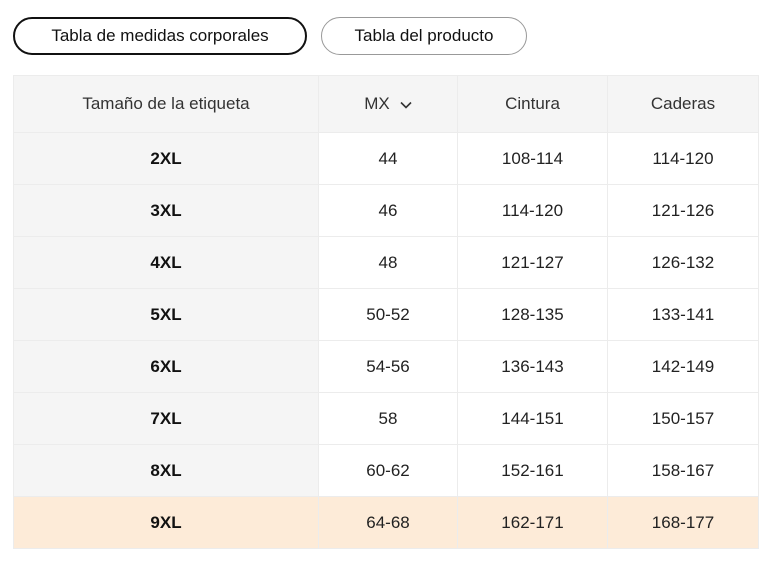  I want to click on header-cell: MX, so click(388, 104).